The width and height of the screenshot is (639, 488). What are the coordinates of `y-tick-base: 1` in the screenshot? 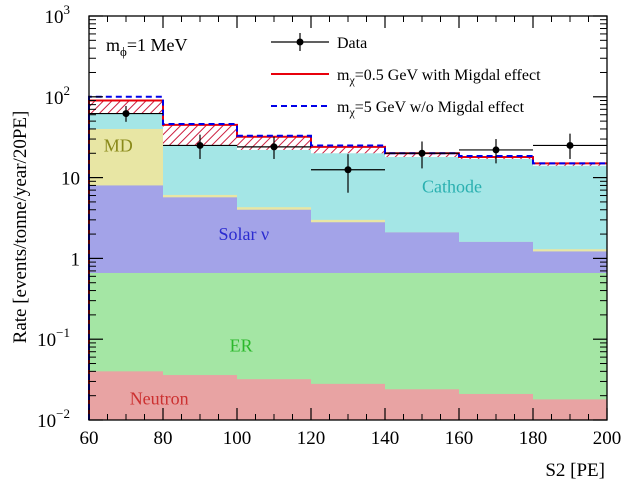 It's located at (76, 259).